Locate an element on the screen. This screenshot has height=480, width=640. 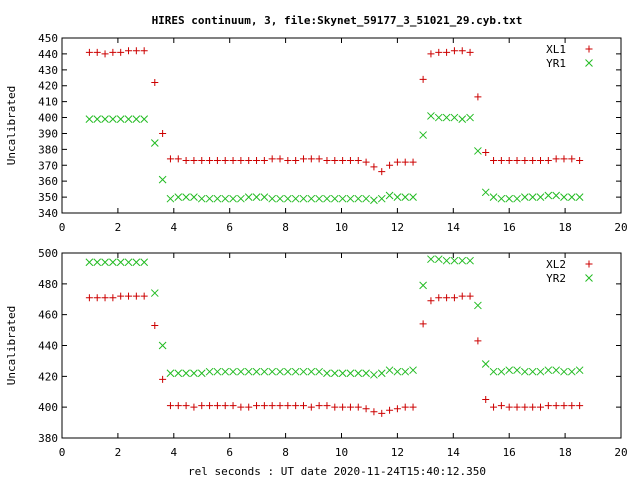
legend-label: YR1 is located at coordinates (556, 63).